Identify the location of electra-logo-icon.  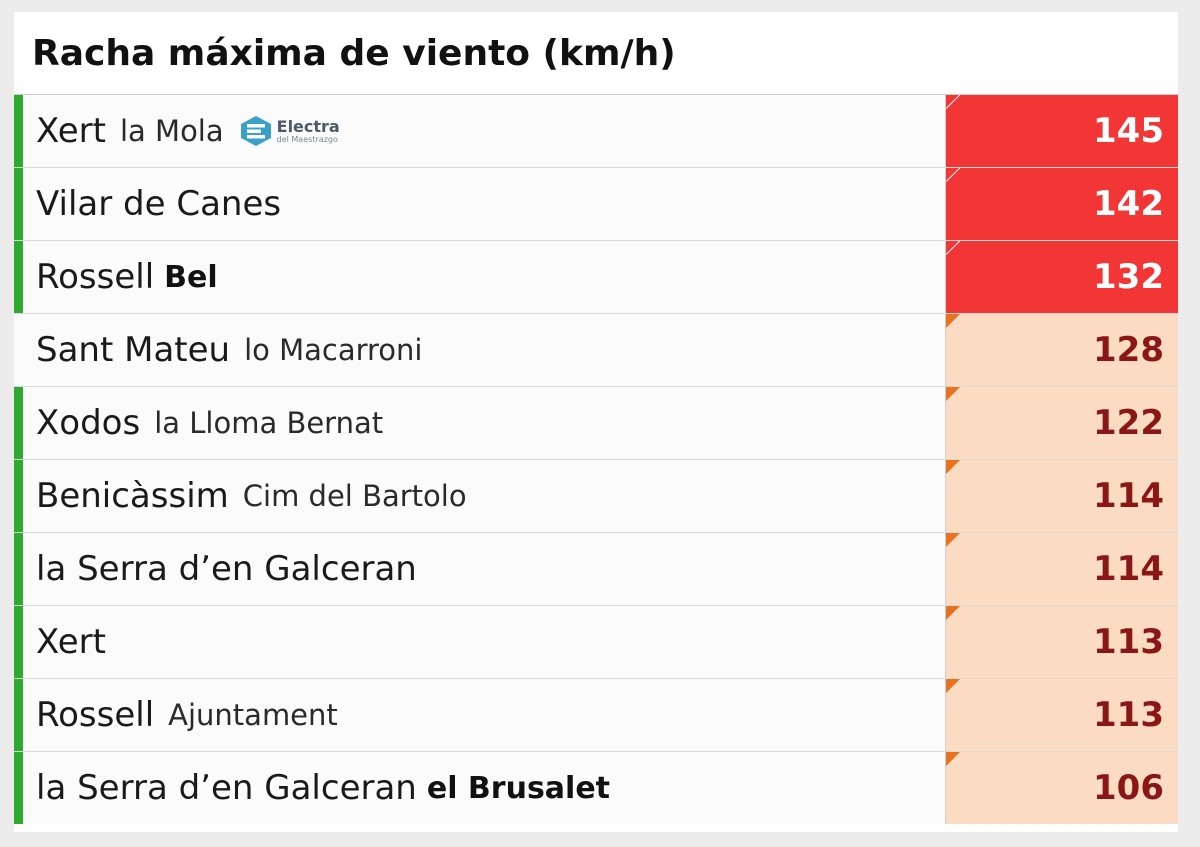
(255, 131).